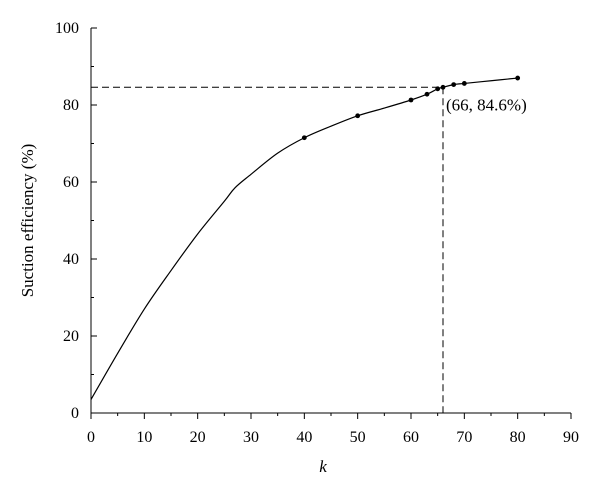  I want to click on x-tick-label: 20, so click(198, 437).